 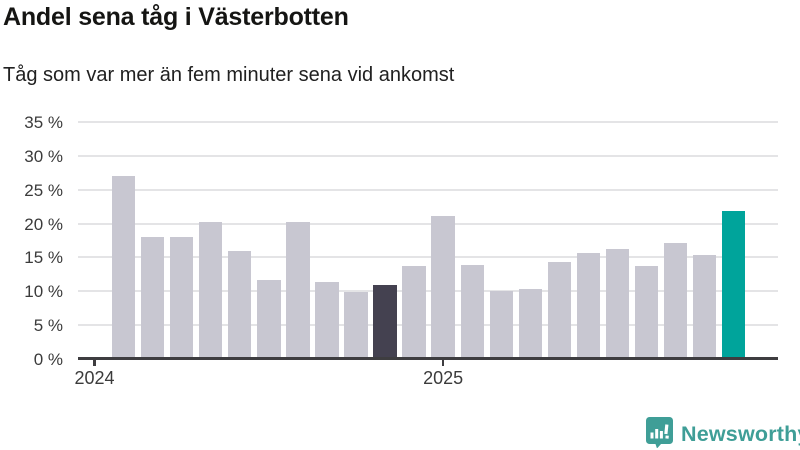 What do you see at coordinates (385, 321) in the screenshot?
I see `bar-highlight-year-ago` at bounding box center [385, 321].